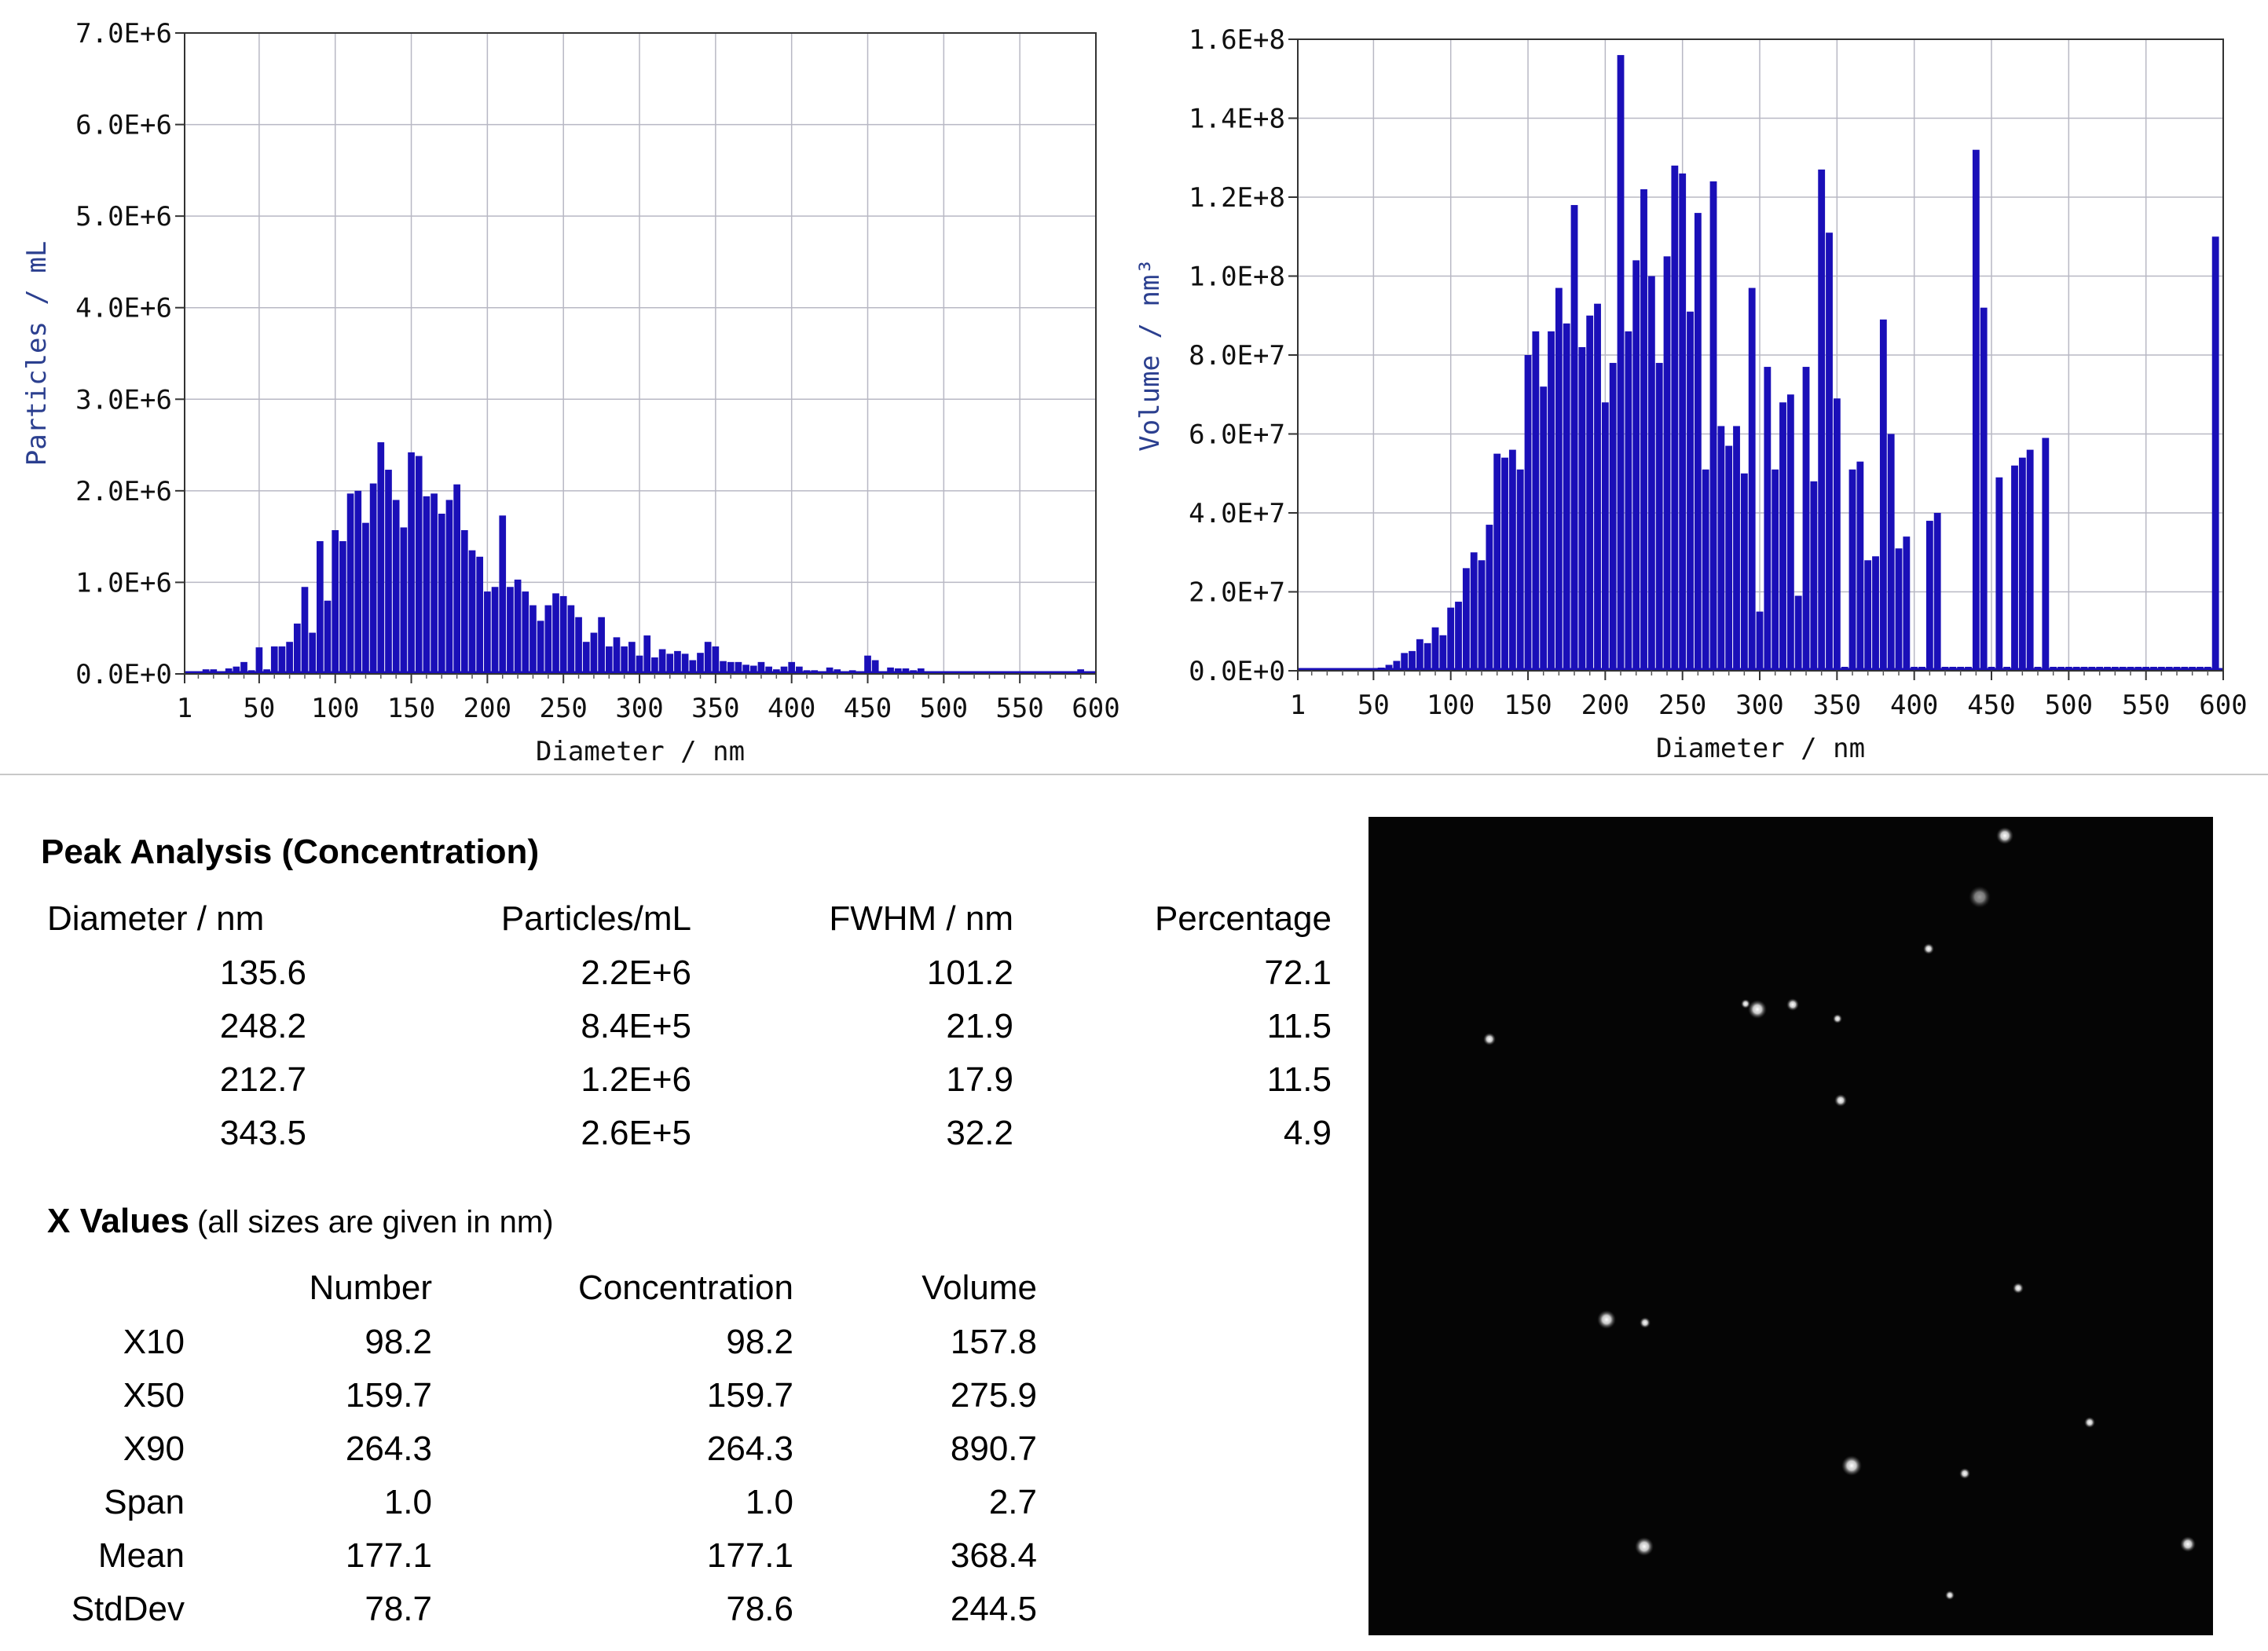  What do you see at coordinates (993, 1449) in the screenshot?
I see `table-cell: 890.7` at bounding box center [993, 1449].